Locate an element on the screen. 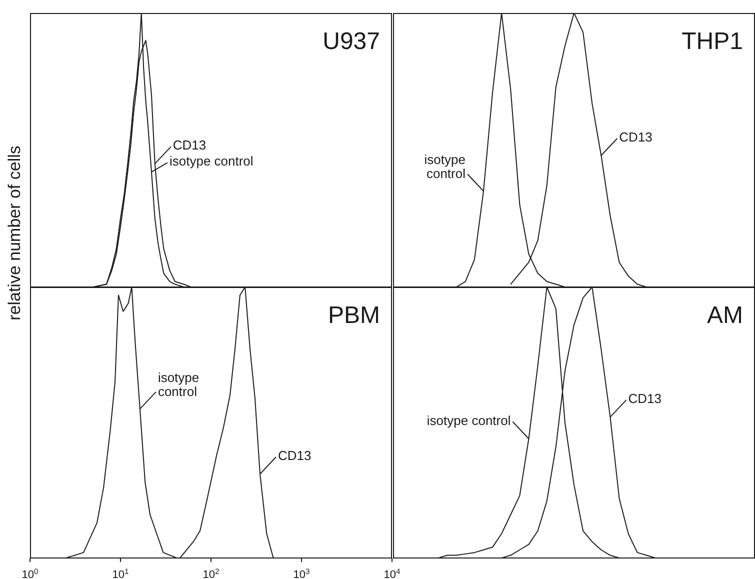 Image resolution: width=755 pixels, height=579 pixels. x-tick-label: 10$^{3}$ is located at coordinates (301, 572).